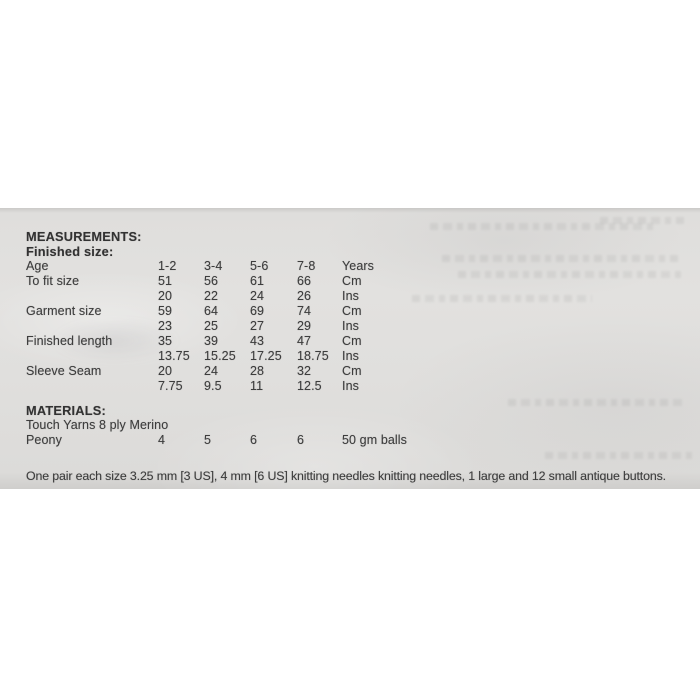 This screenshot has width=700, height=700. I want to click on size-value: 59, so click(165, 311).